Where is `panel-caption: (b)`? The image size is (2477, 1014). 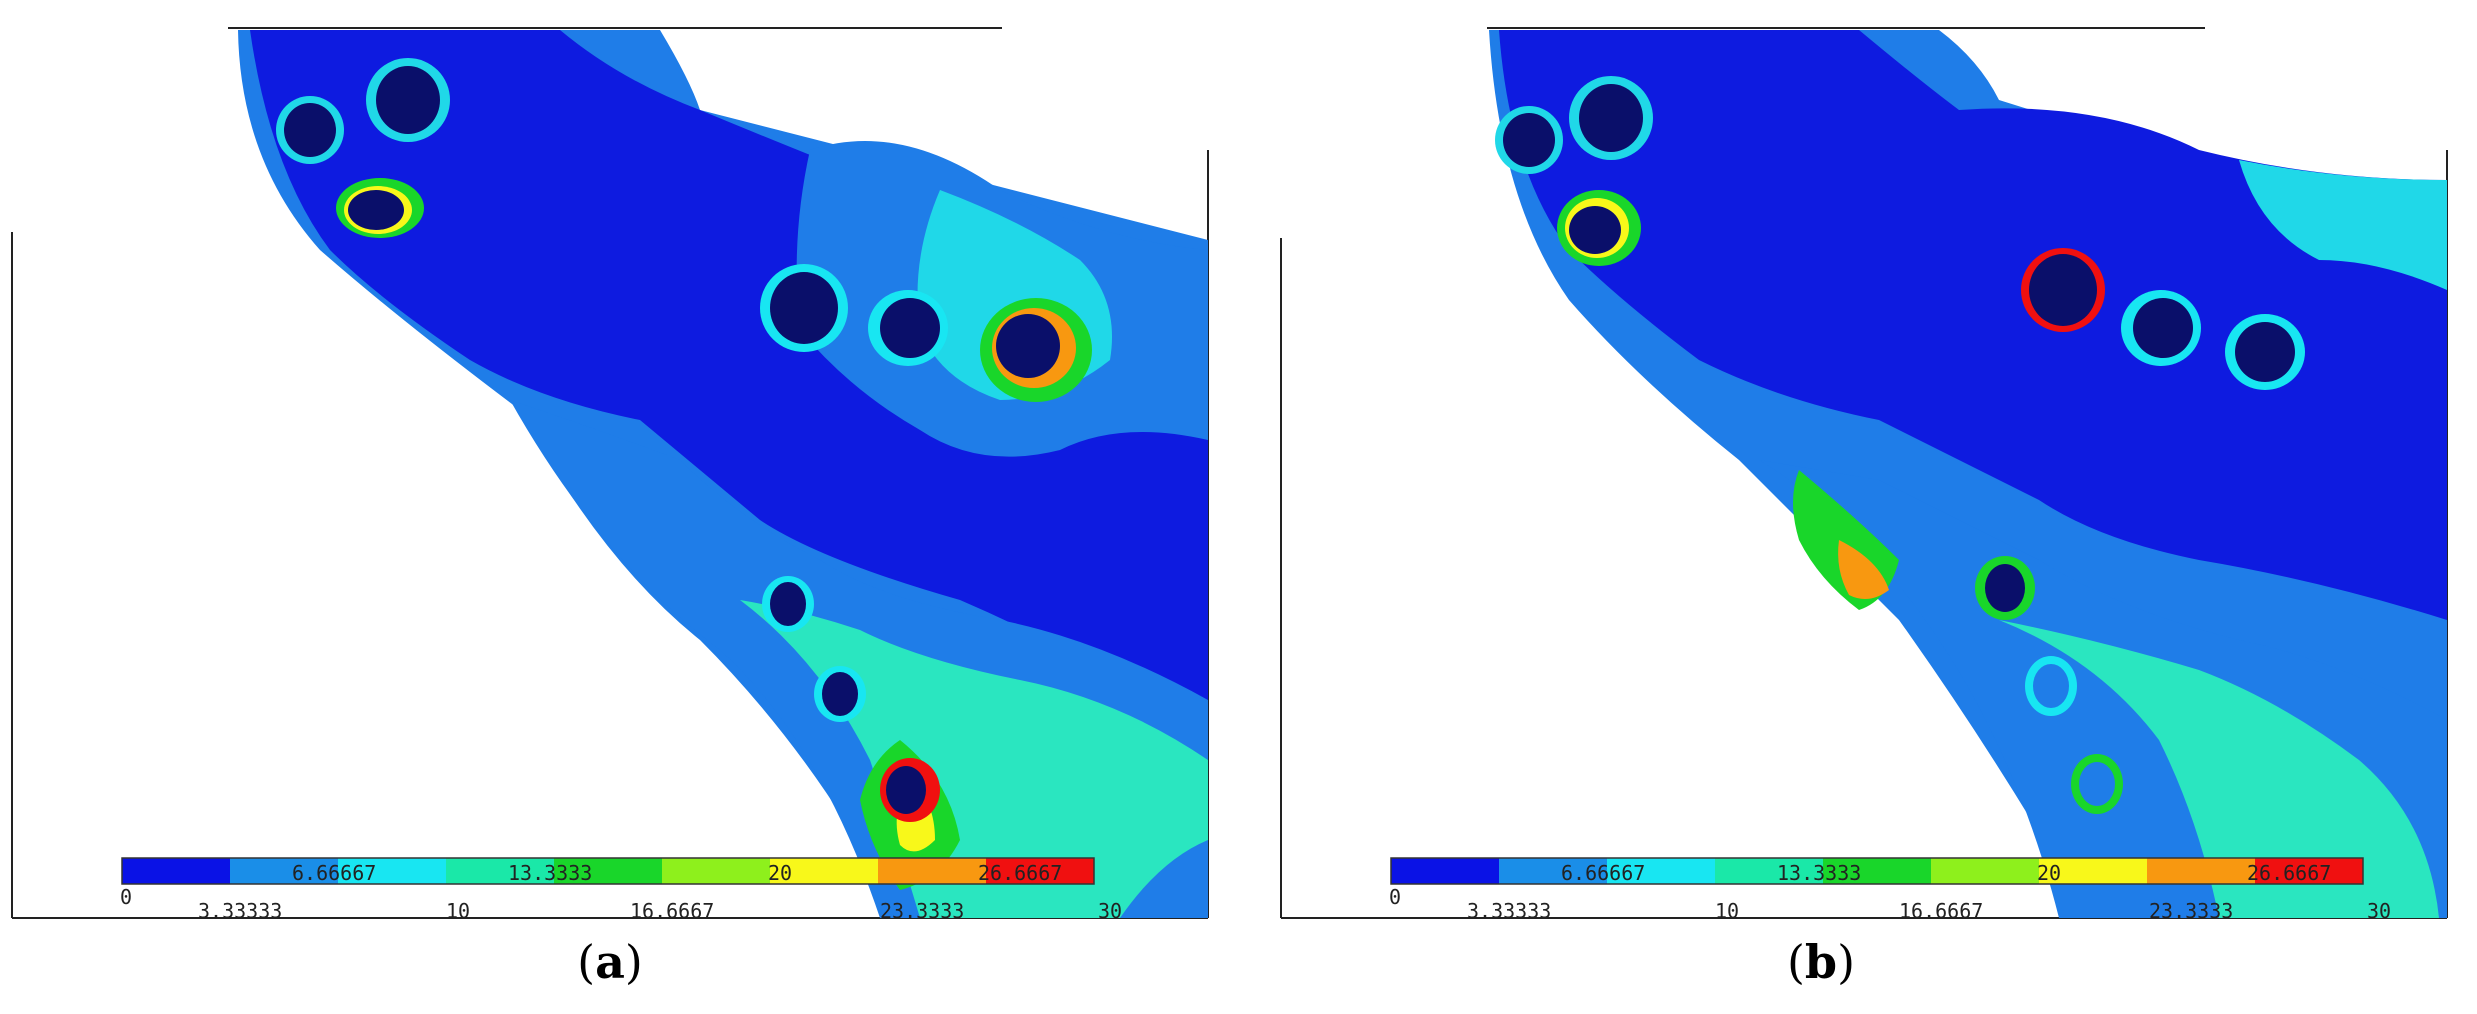
panel-caption: (b) is located at coordinates (1821, 962).